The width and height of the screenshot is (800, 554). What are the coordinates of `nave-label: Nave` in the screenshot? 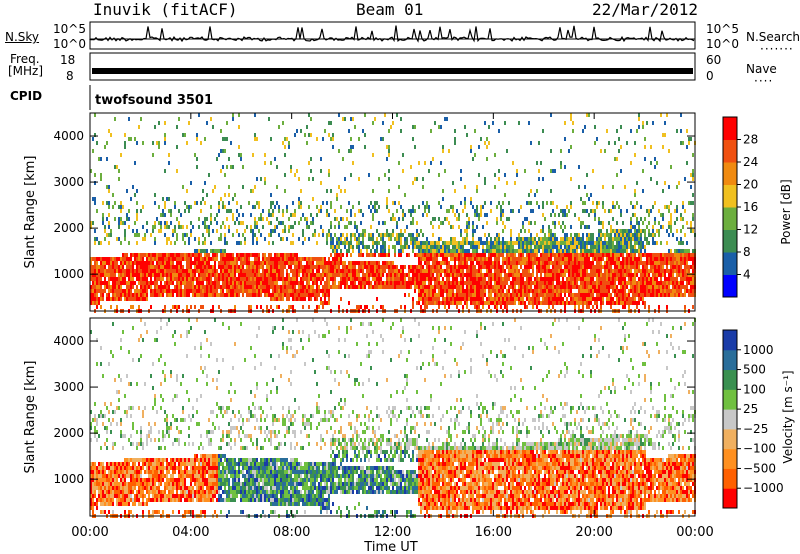 It's located at (761, 69).